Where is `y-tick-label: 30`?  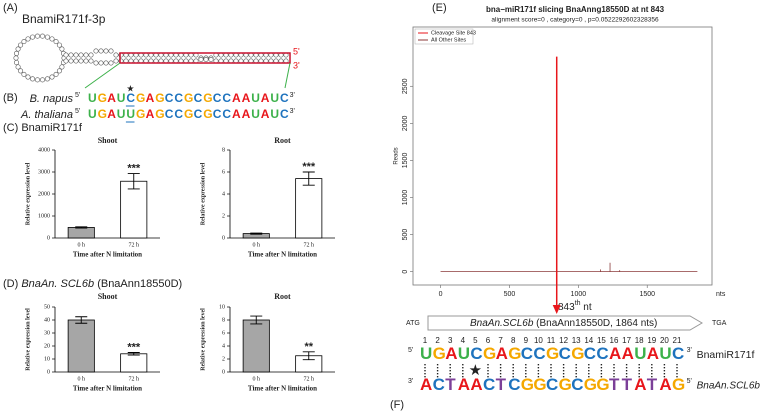 y-tick-label: 30 is located at coordinates (47, 333).